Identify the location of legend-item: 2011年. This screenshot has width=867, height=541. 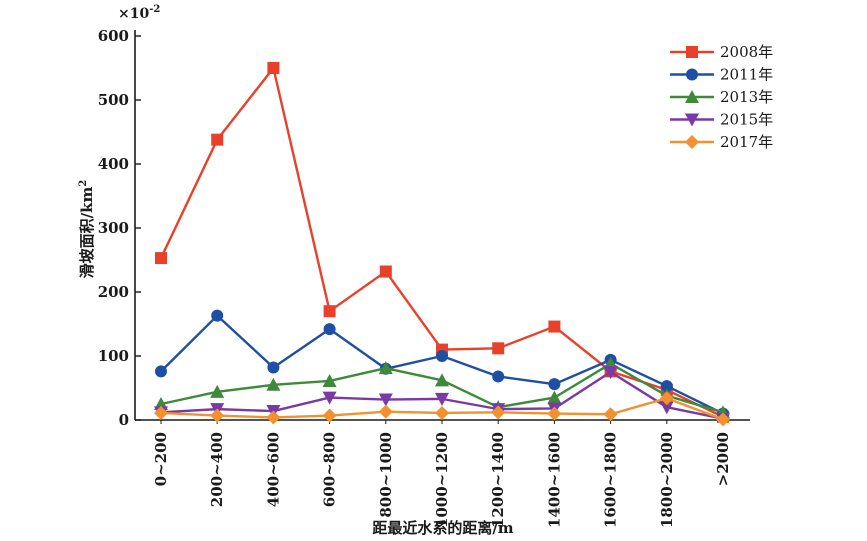
(721, 75).